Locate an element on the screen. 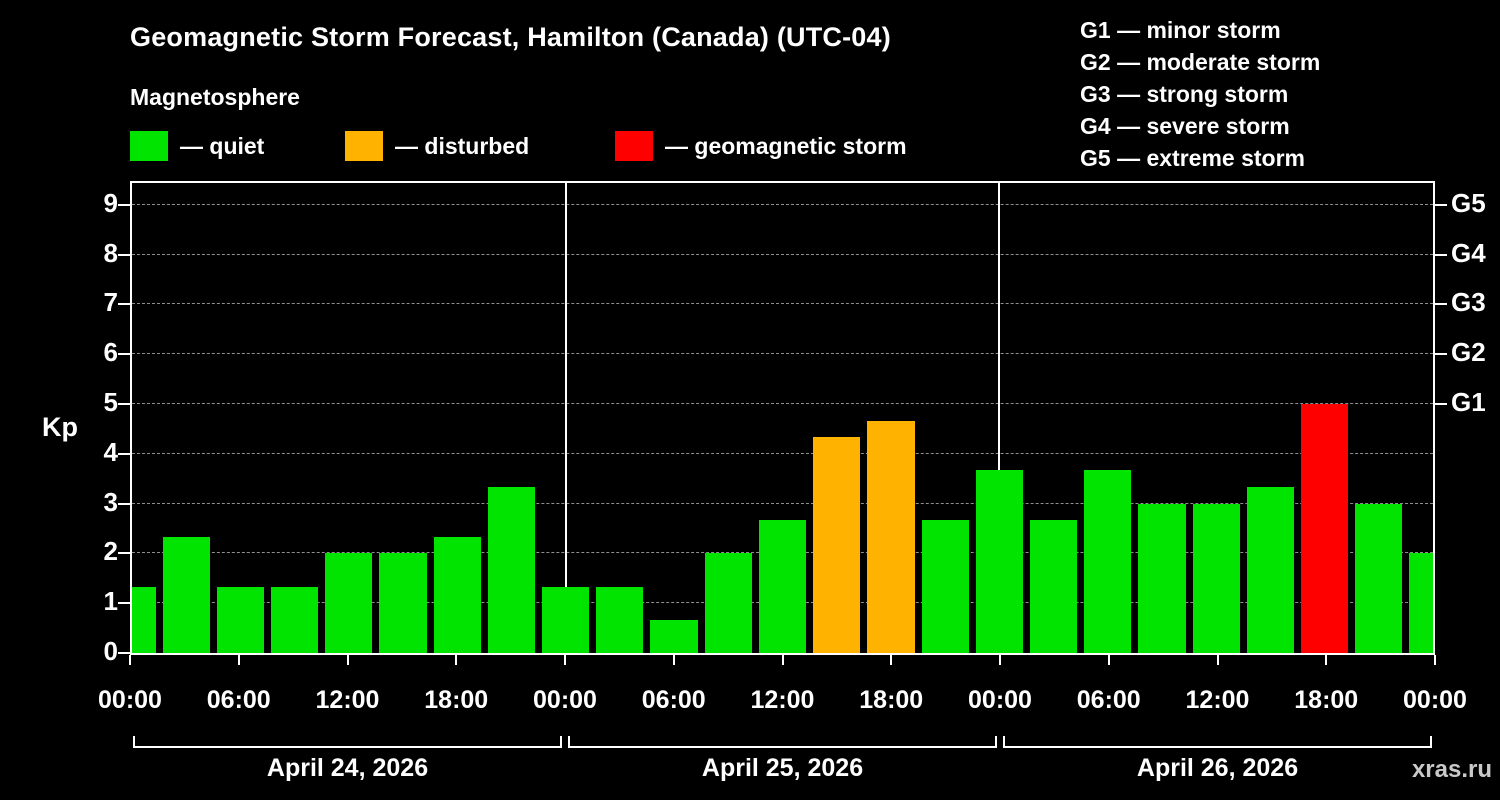 This screenshot has height=800, width=1500. y-tick-label: 8 is located at coordinates (110, 252).